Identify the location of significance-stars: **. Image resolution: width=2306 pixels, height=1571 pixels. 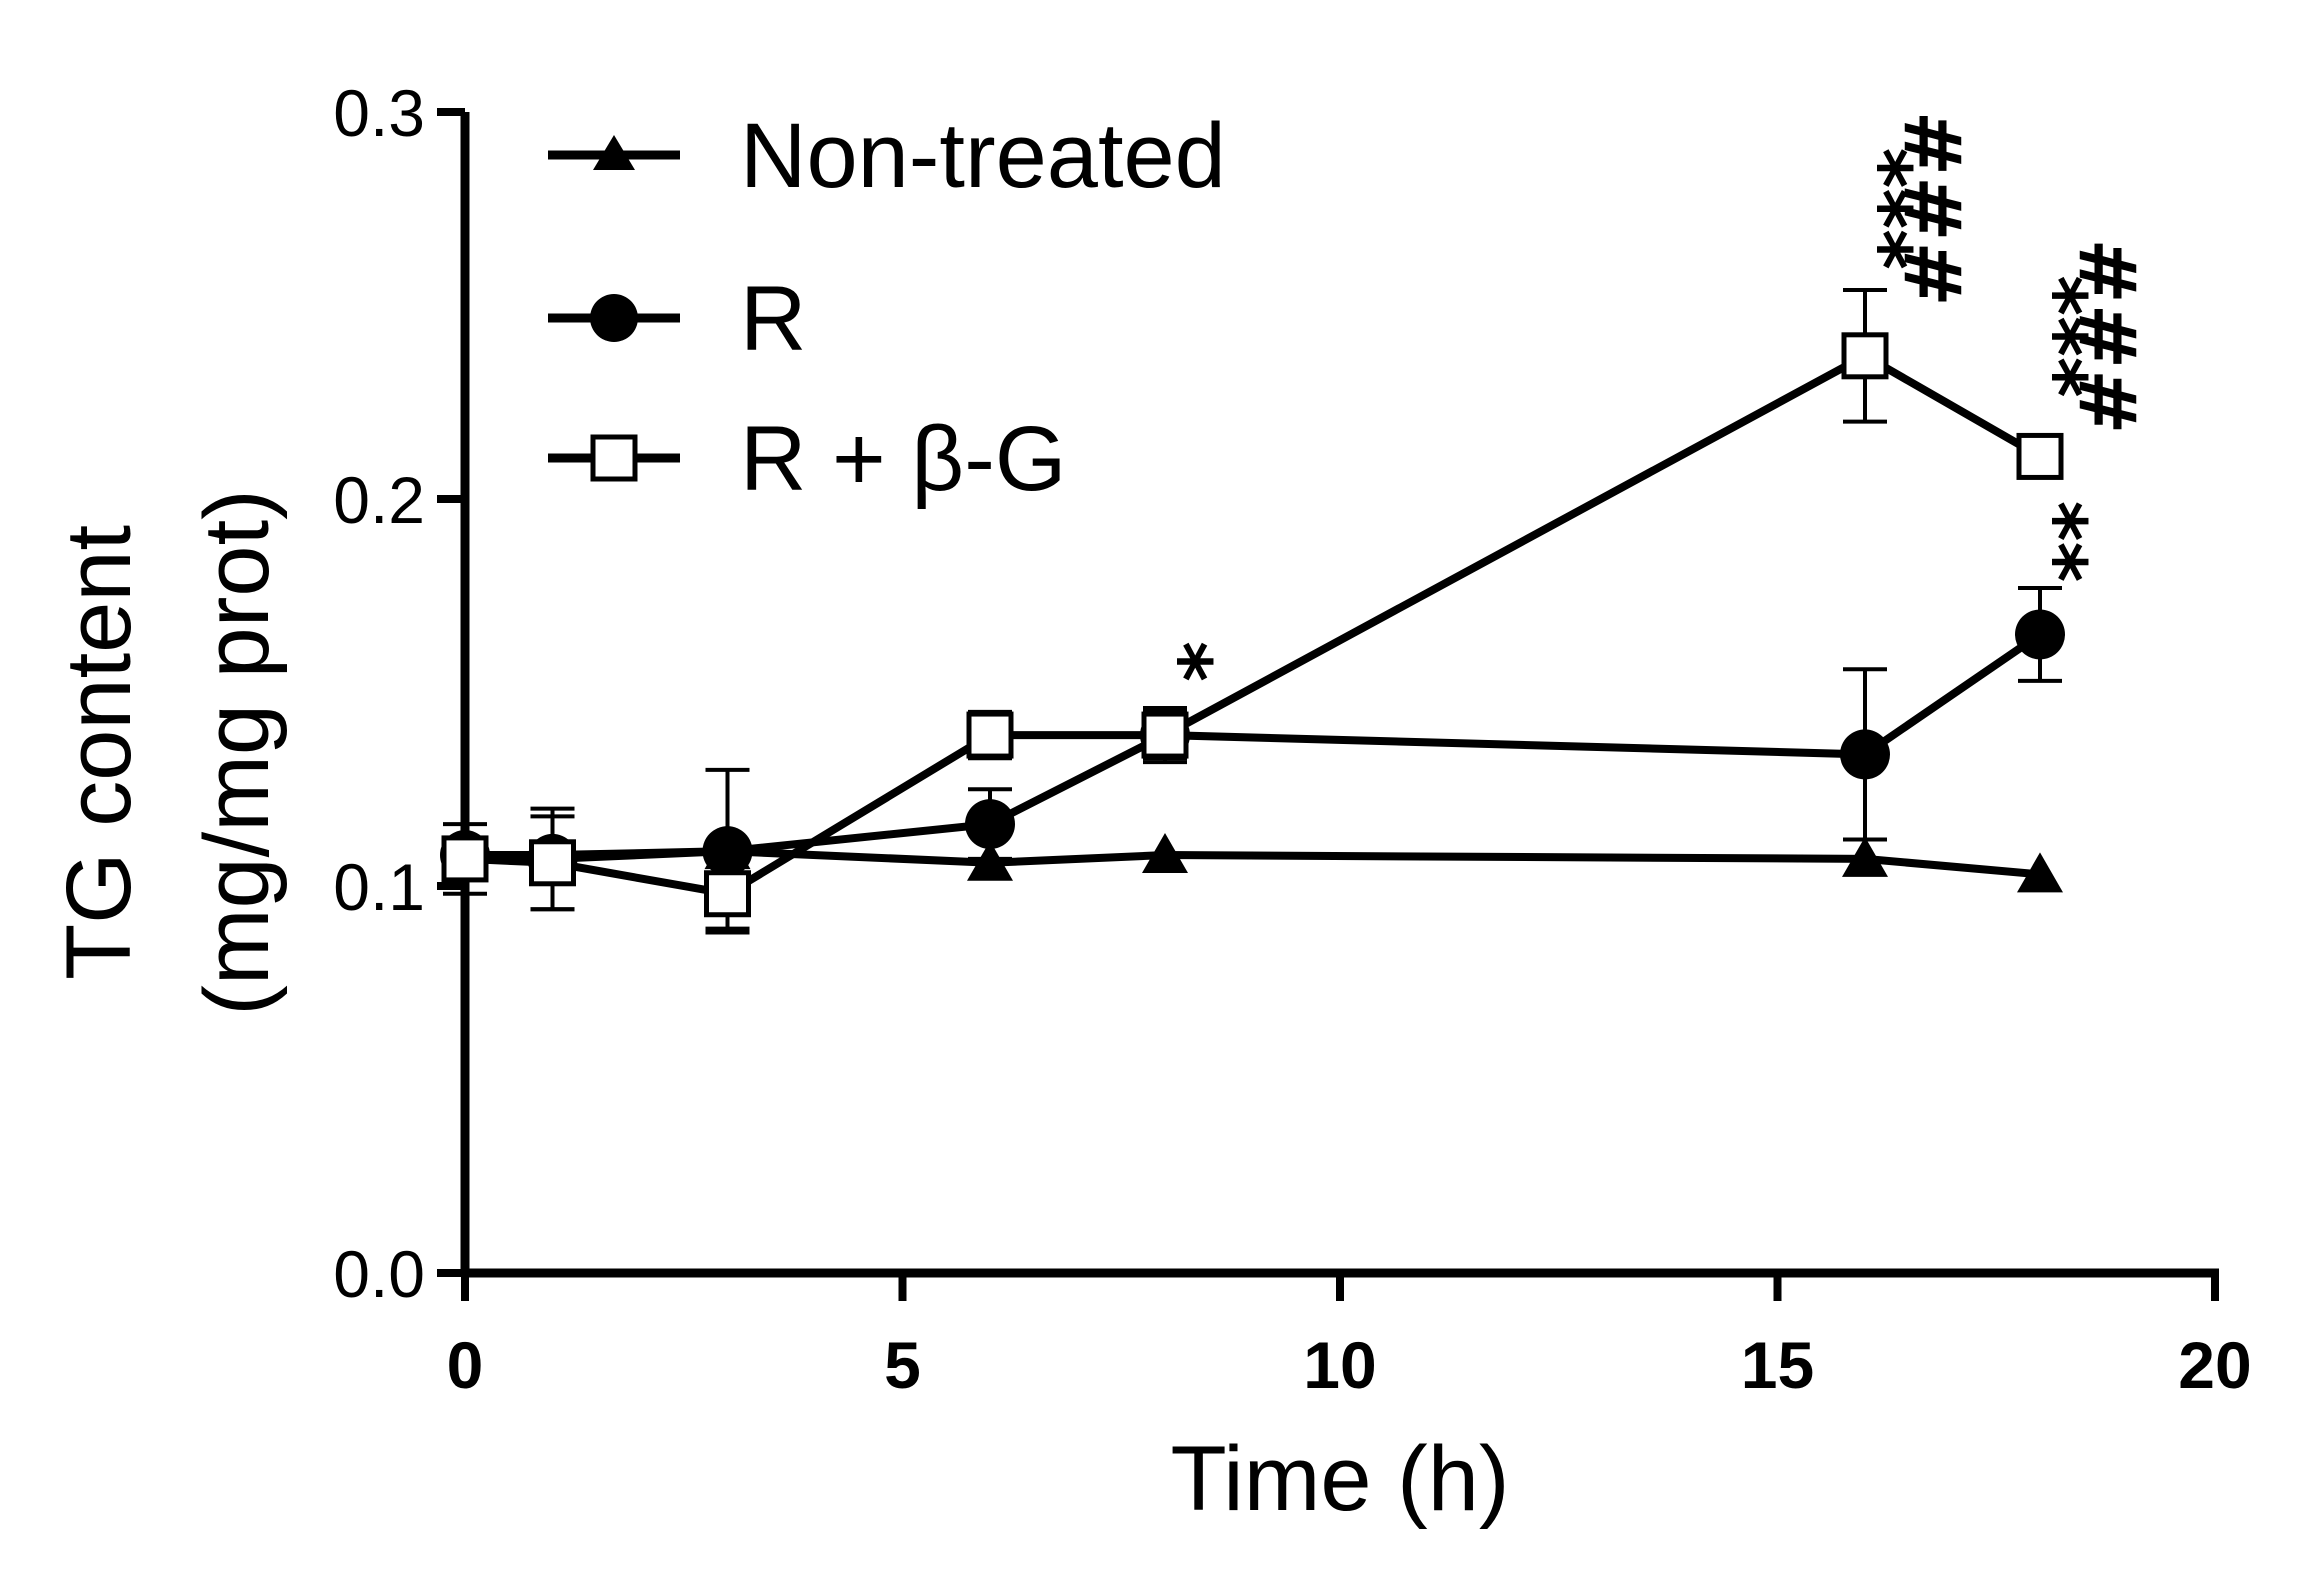
(2056, 542).